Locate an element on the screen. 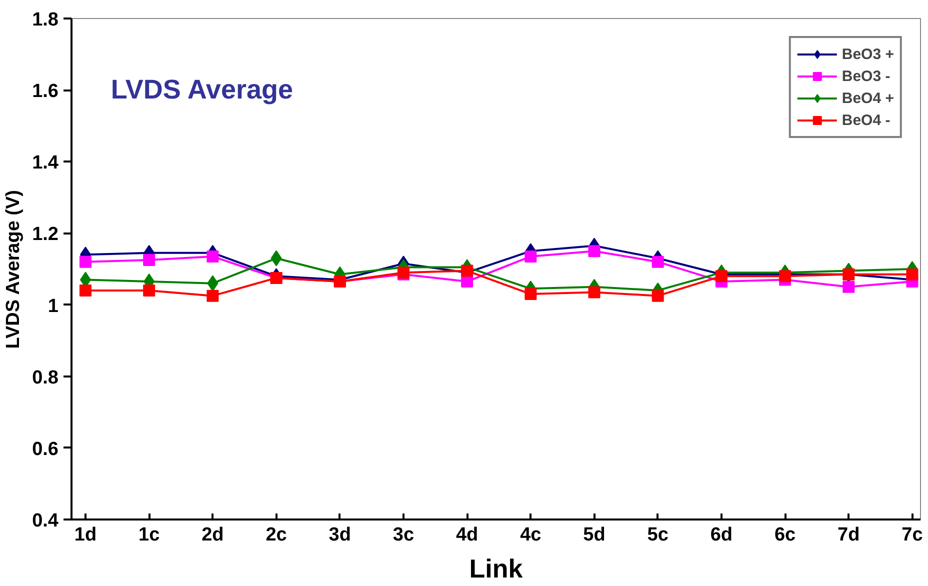 Image resolution: width=928 pixels, height=586 pixels. y-tick-label: 0.4 is located at coordinates (45, 521).